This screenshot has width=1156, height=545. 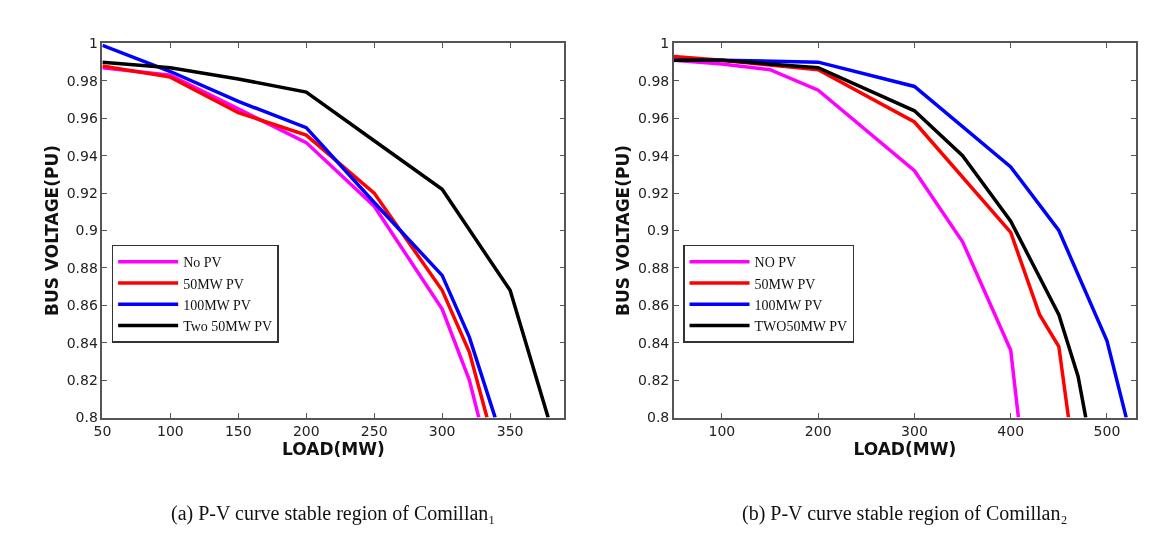 What do you see at coordinates (1011, 431) in the screenshot?
I see `x-tick-label: 400` at bounding box center [1011, 431].